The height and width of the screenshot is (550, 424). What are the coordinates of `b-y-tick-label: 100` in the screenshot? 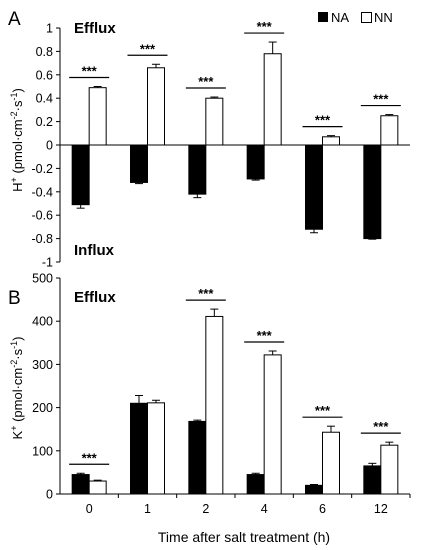 It's located at (42, 451).